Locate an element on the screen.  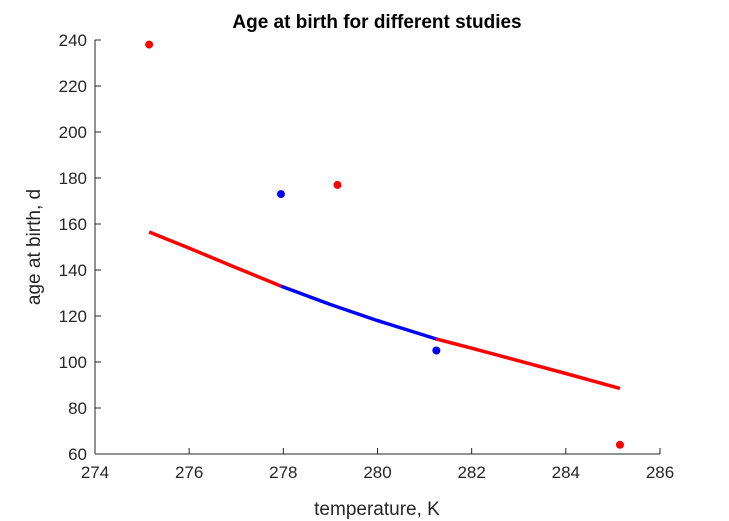
y-ticks: 60 80 100 120 140 160 180 200 220 240 is located at coordinates (80, 247).